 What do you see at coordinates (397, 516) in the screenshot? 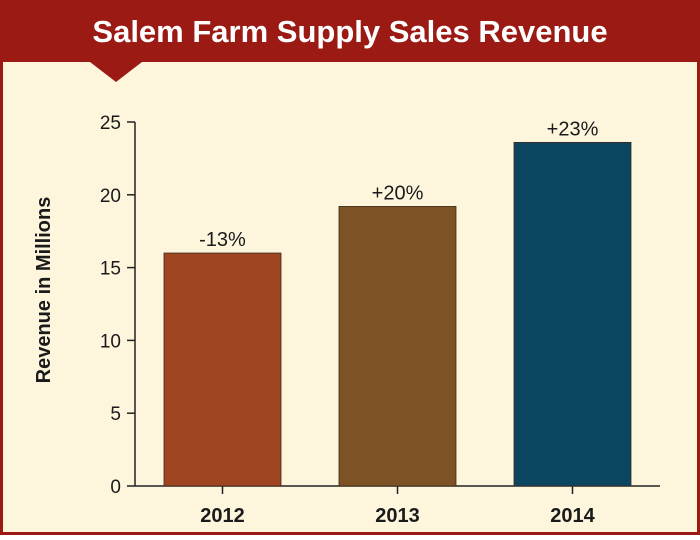
I see `x-tick-label-2013: 2013` at bounding box center [397, 516].